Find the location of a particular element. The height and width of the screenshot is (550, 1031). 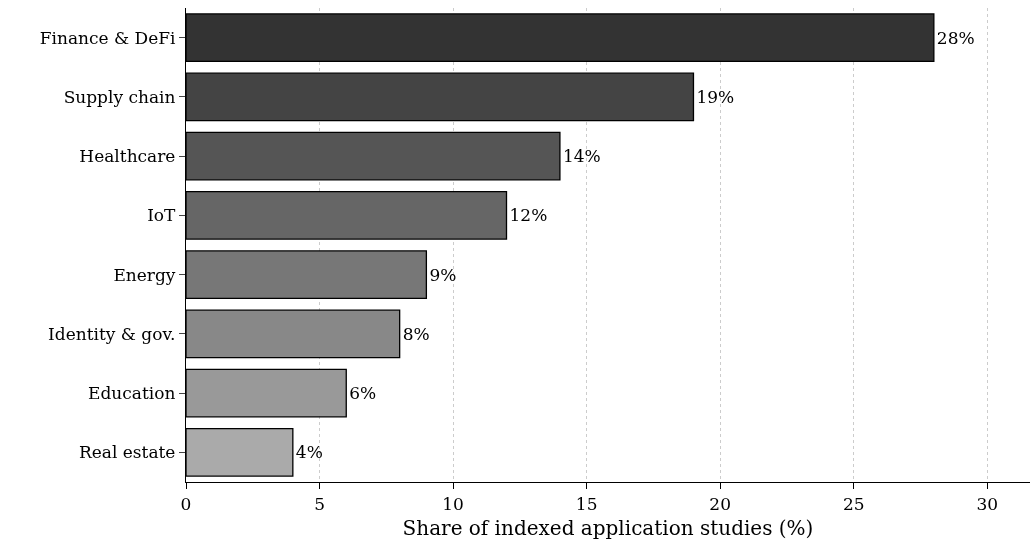

data-label: 9% is located at coordinates (443, 274).